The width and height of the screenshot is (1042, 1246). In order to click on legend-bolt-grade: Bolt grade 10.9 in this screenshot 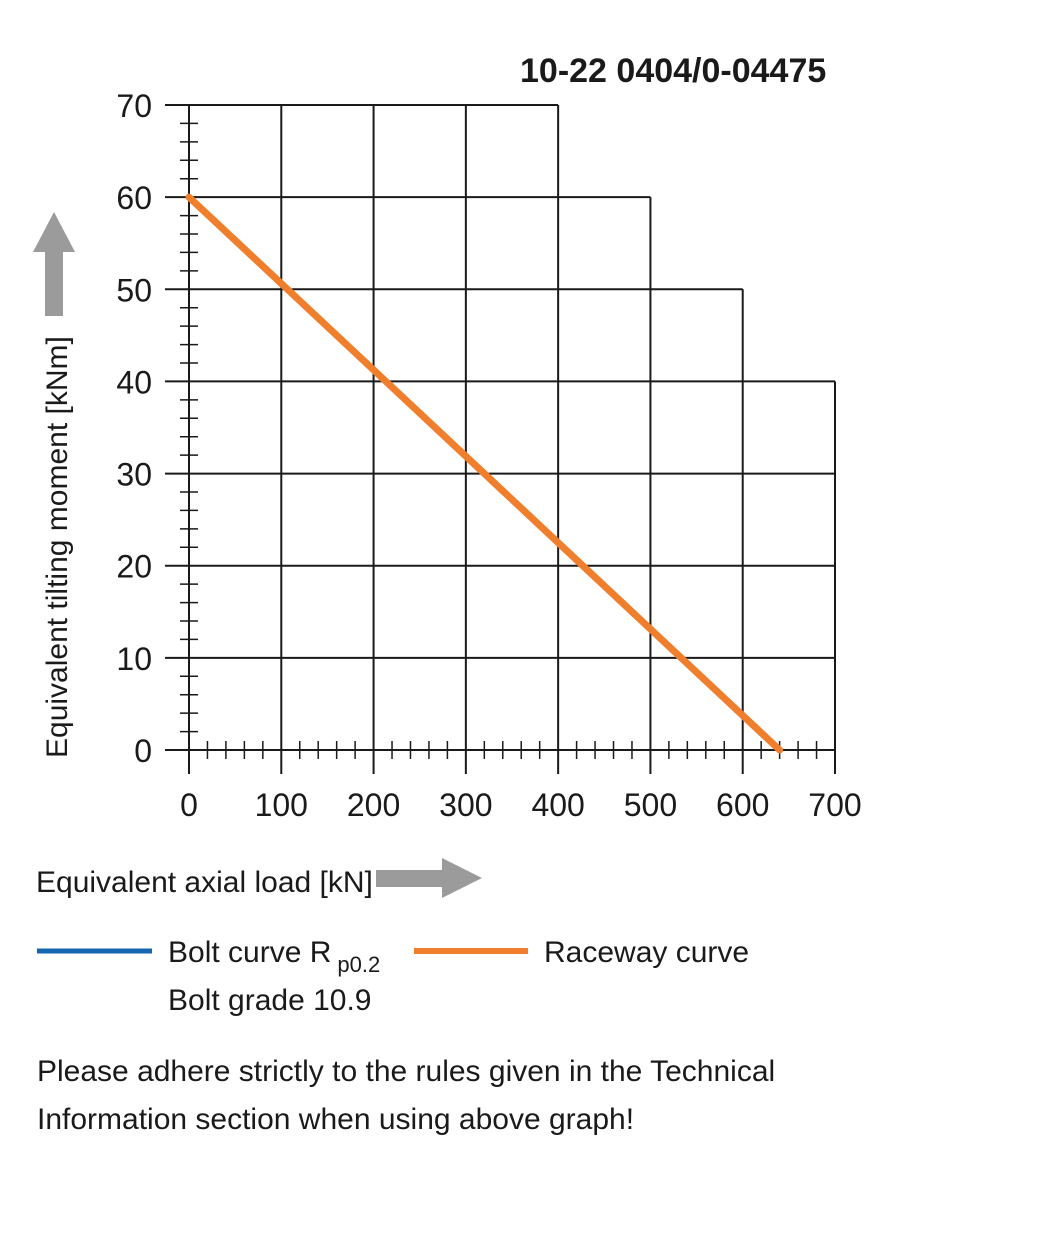, I will do `click(269, 1000)`.